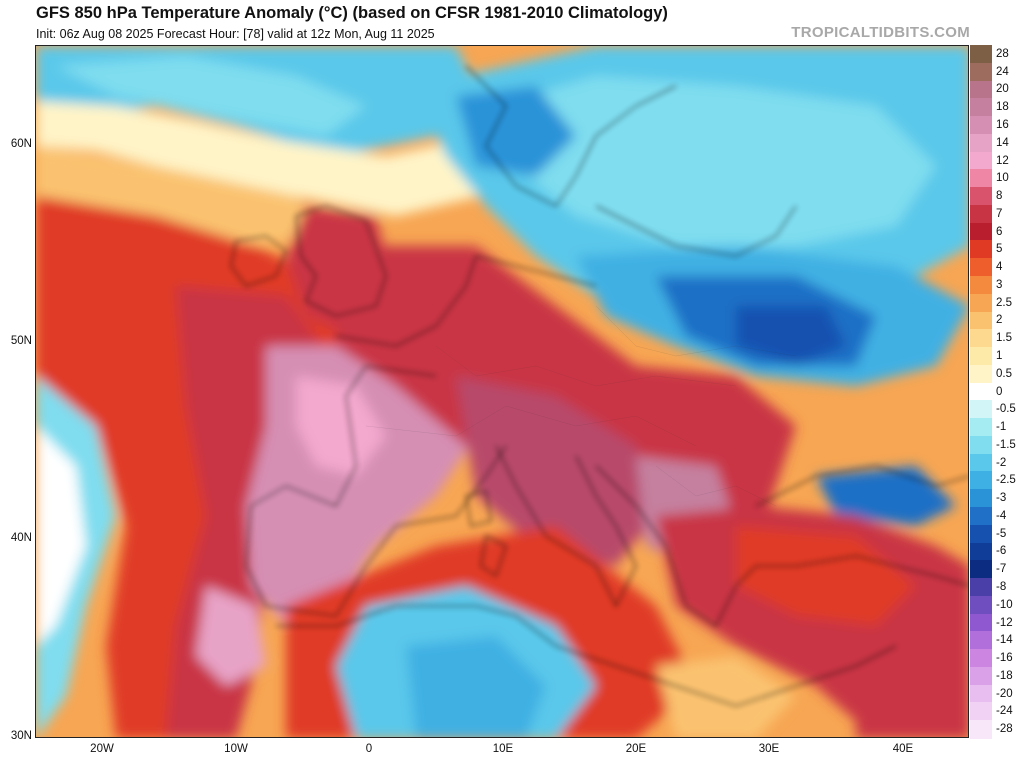 The height and width of the screenshot is (757, 1024). I want to click on legend-label: 12, so click(1002, 160).